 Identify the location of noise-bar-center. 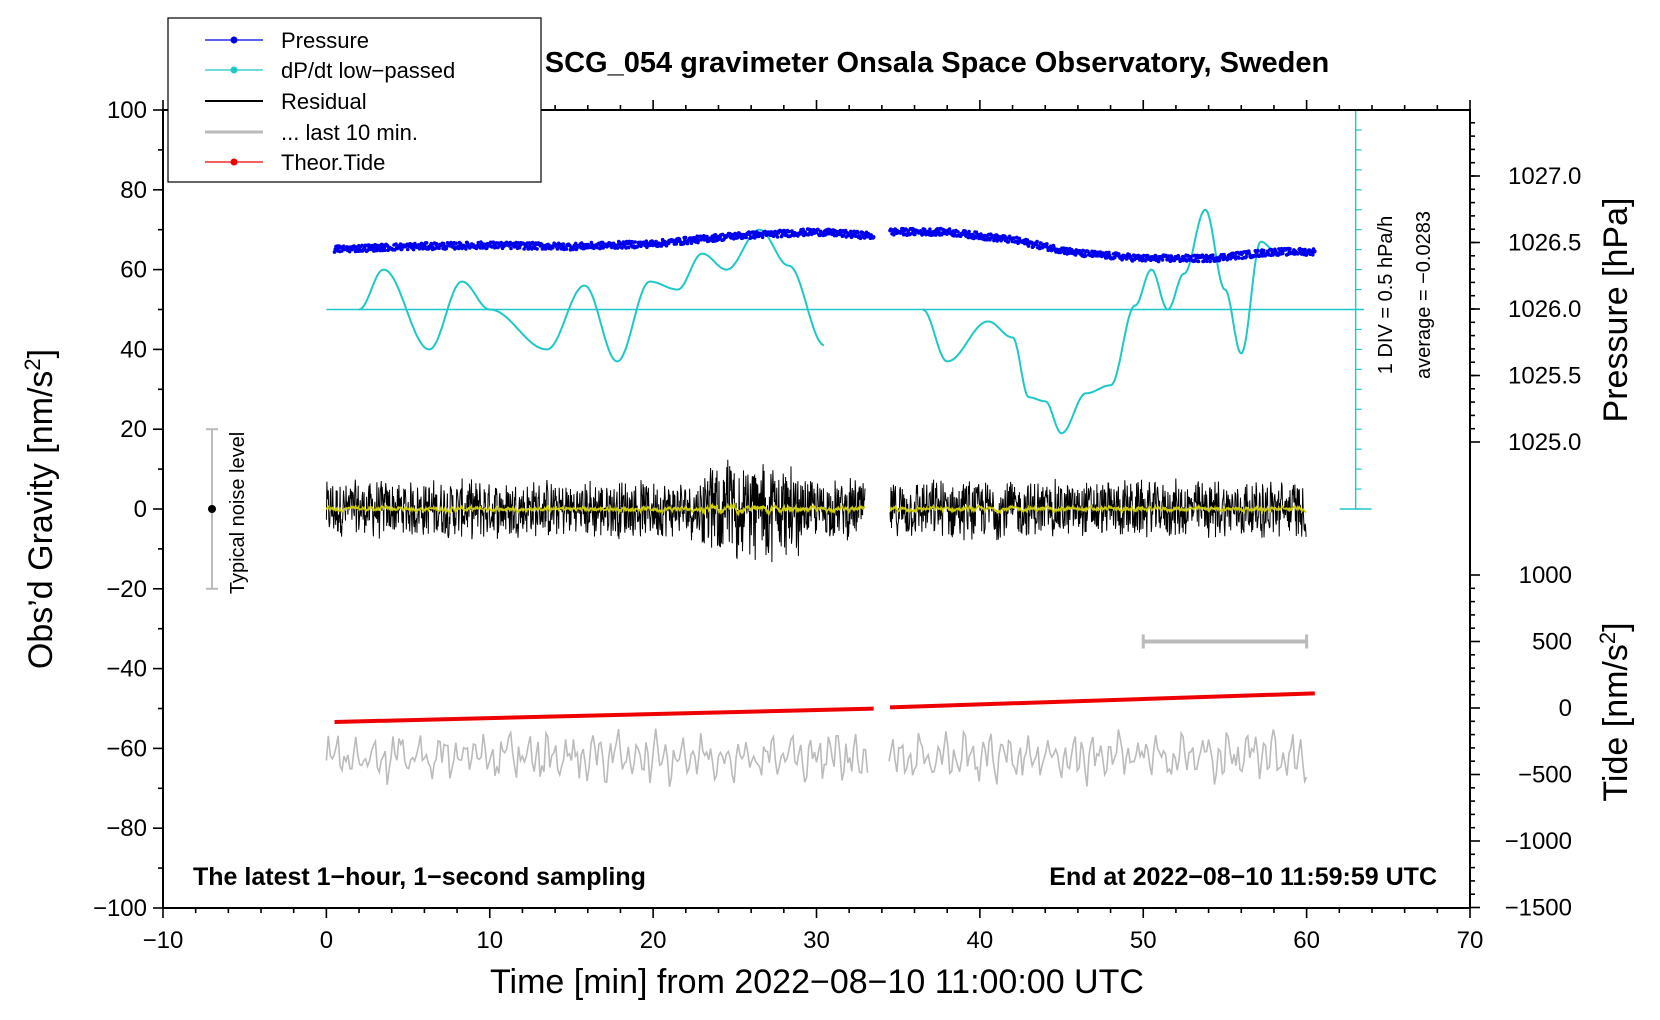
(212, 509).